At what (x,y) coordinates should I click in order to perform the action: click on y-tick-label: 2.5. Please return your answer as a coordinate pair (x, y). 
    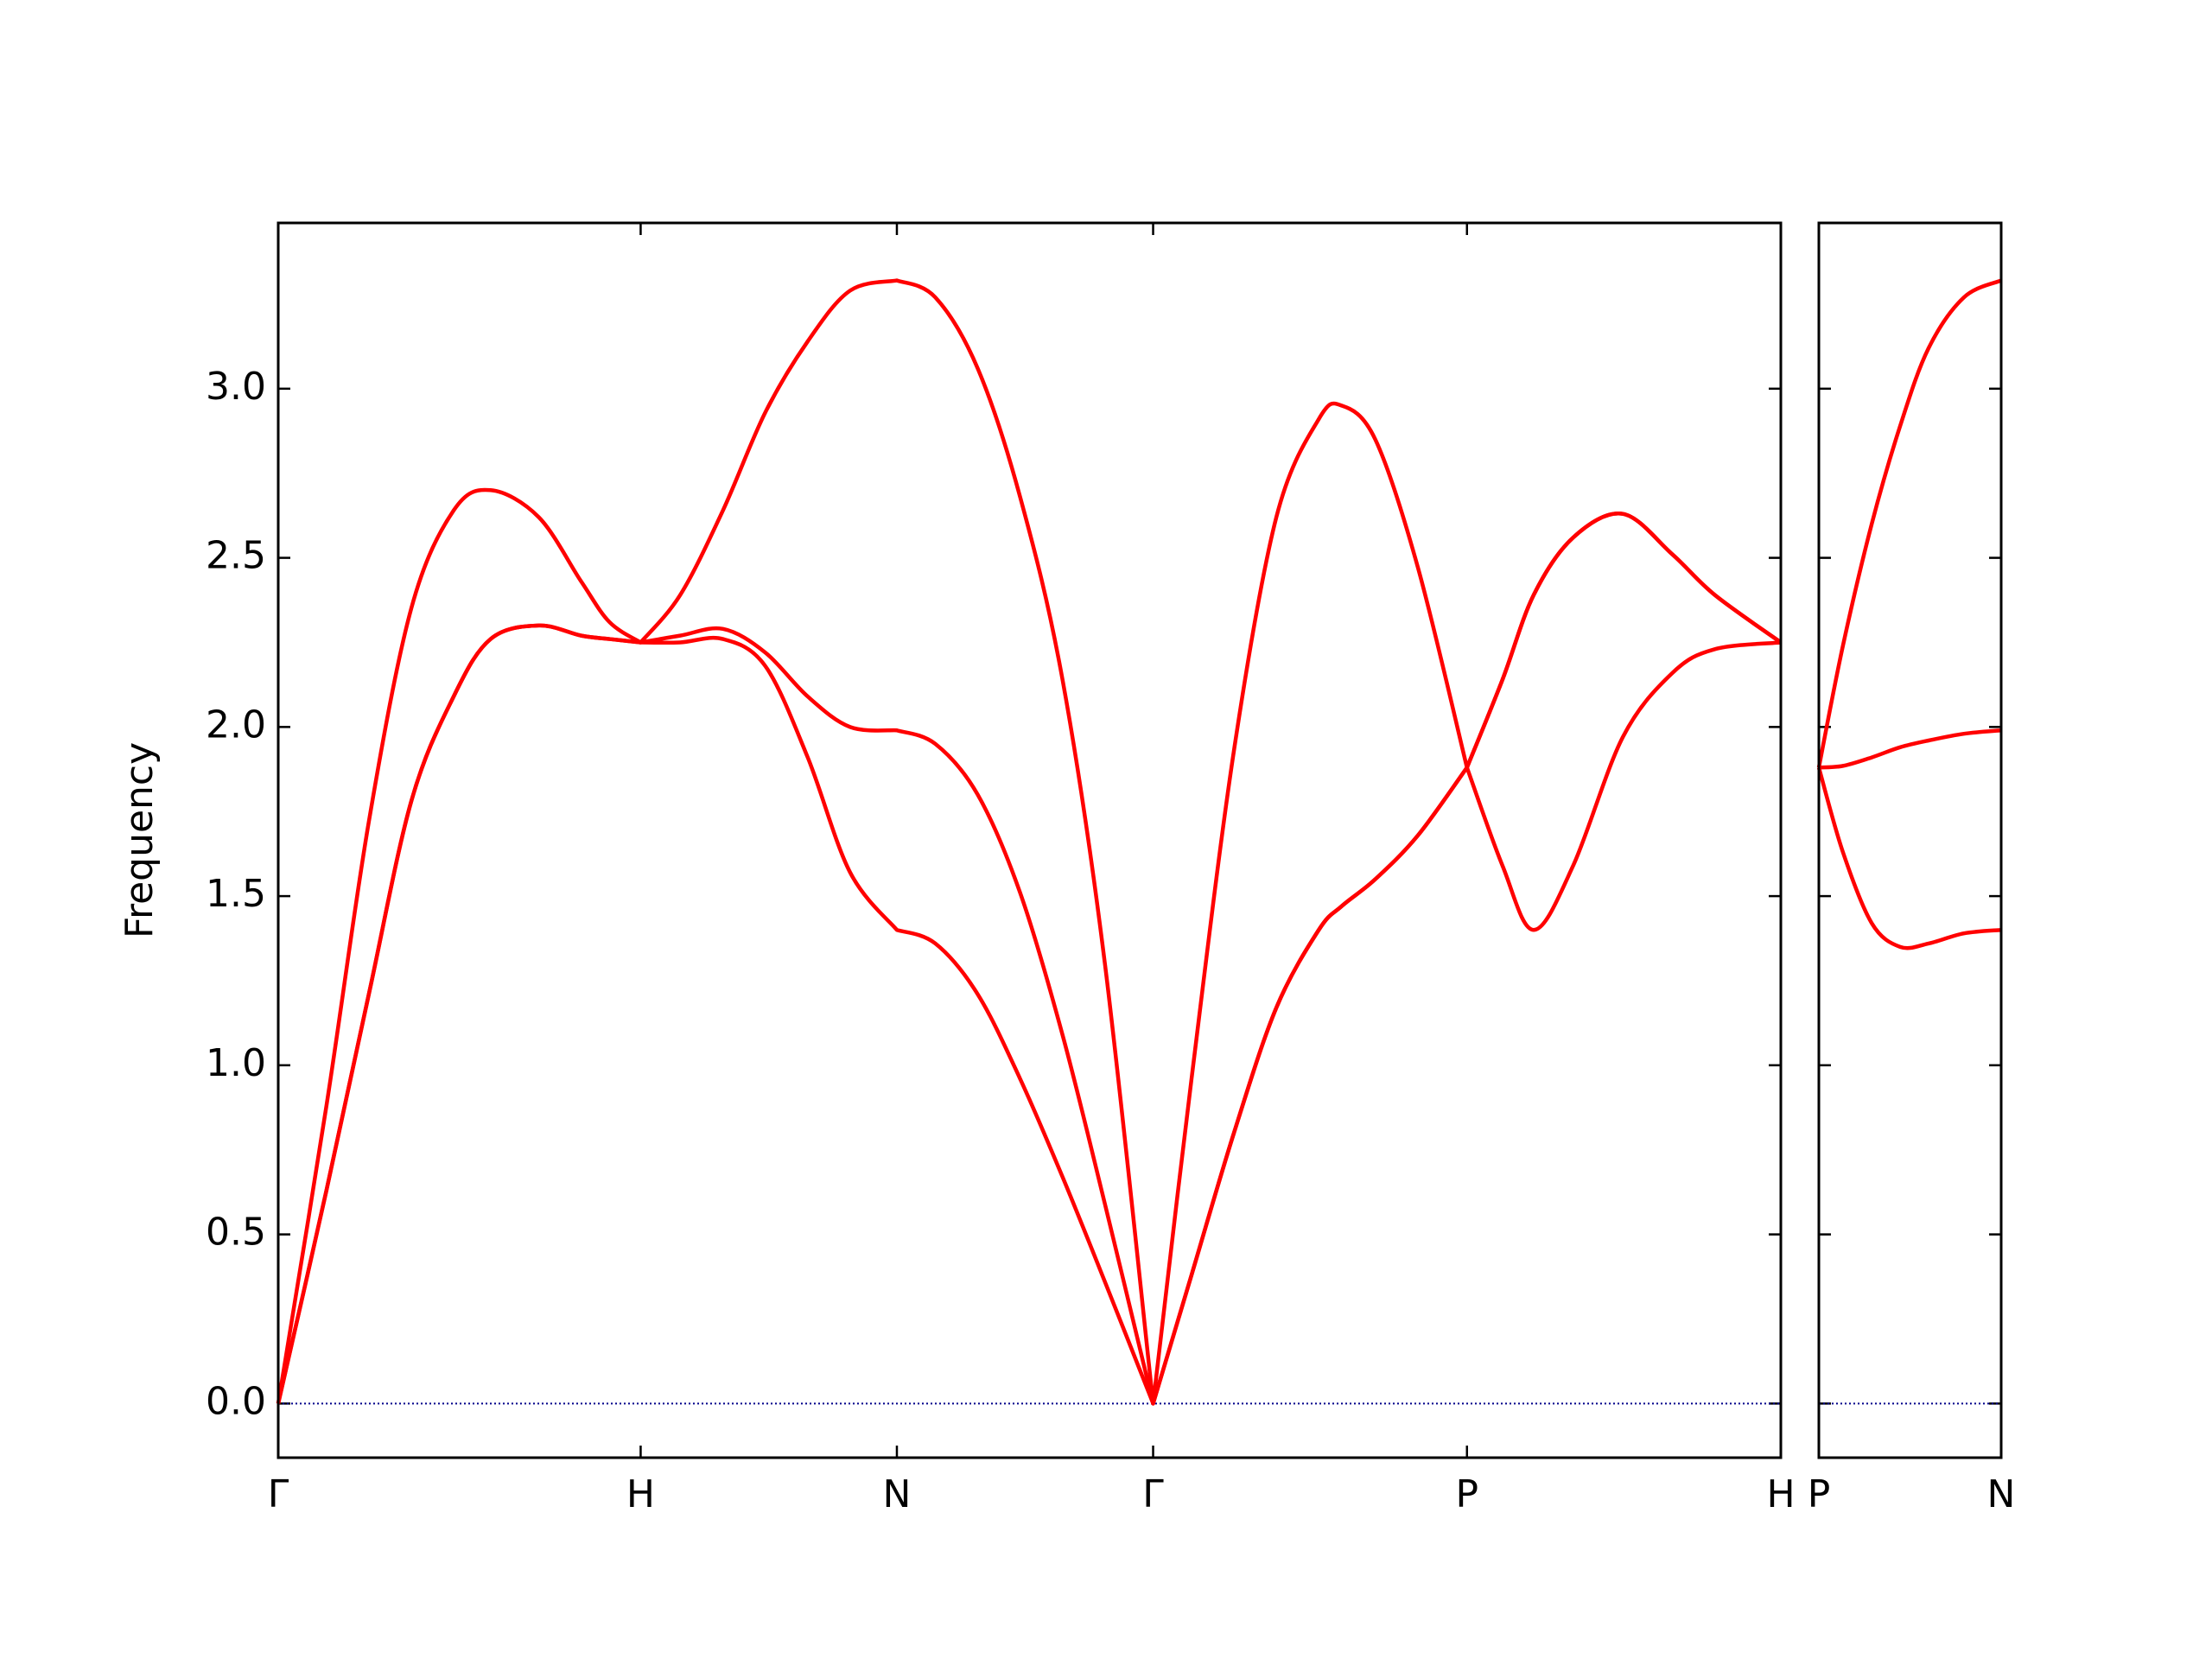
    Looking at the image, I should click on (236, 556).